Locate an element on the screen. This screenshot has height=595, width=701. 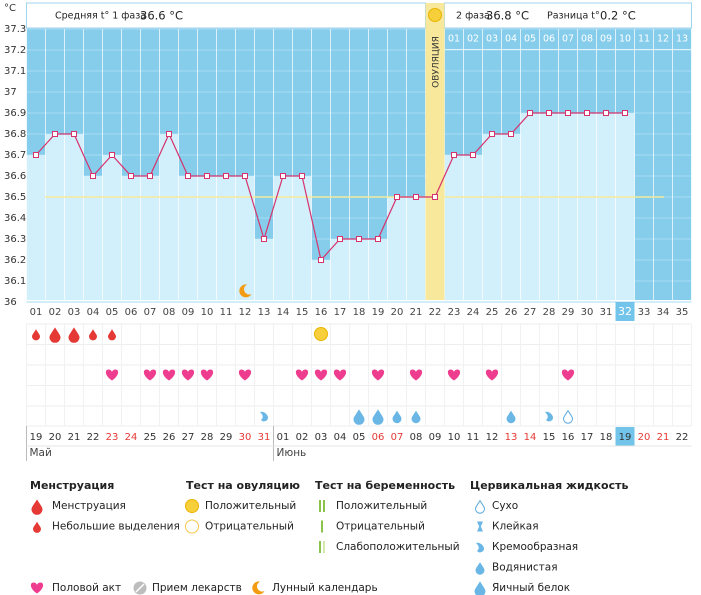
y-tick-label: 36 is located at coordinates (10, 302).